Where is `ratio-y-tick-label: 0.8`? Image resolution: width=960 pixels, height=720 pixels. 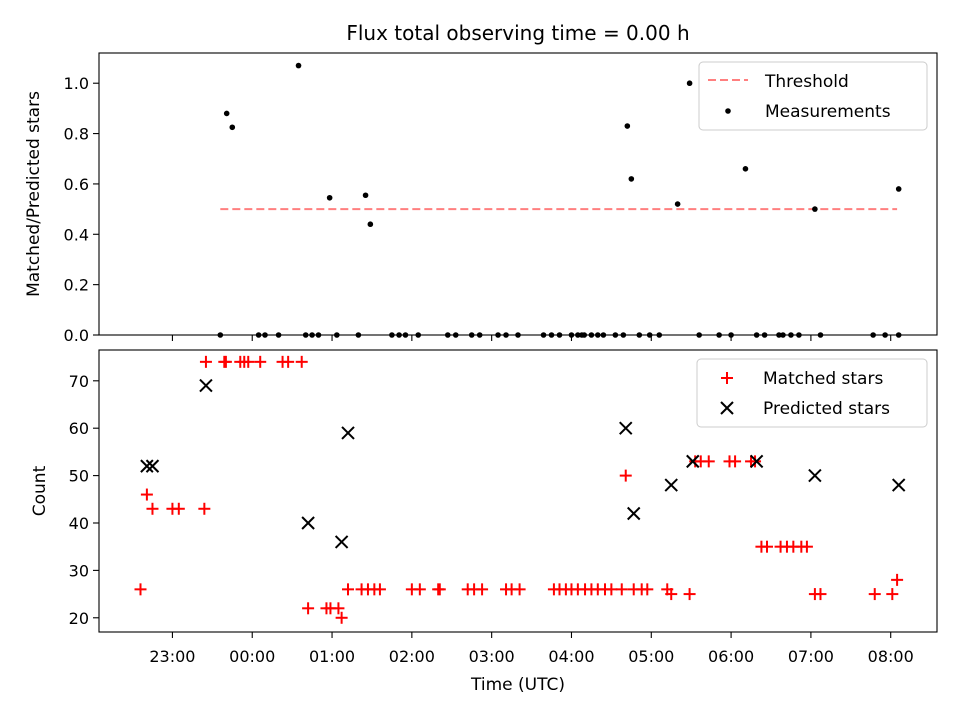 ratio-y-tick-label: 0.8 is located at coordinates (76, 134).